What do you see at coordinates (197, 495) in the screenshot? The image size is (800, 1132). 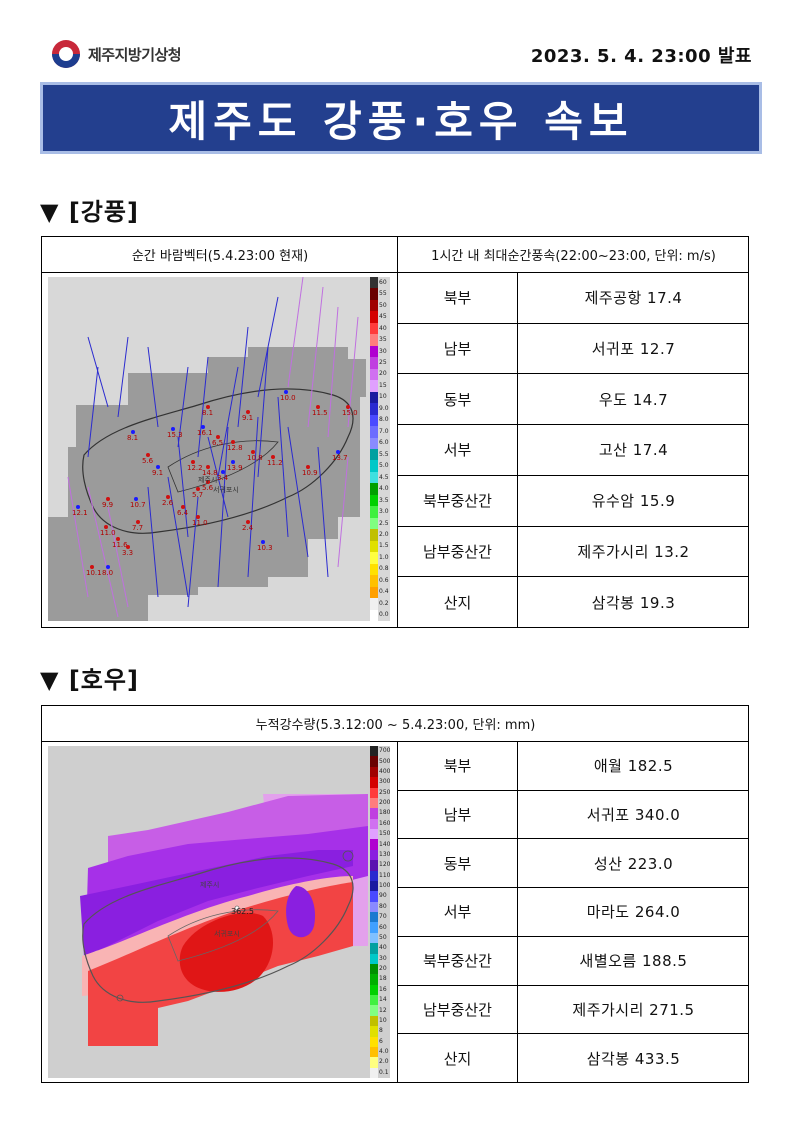 I see `station-value-label: 5.7` at bounding box center [197, 495].